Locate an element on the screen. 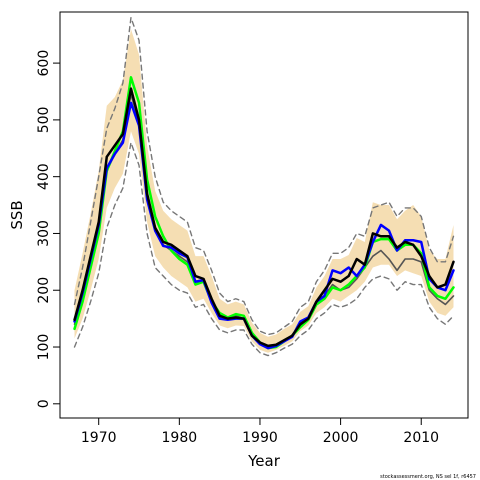  x-tick-label: 2000 is located at coordinates (341, 438).